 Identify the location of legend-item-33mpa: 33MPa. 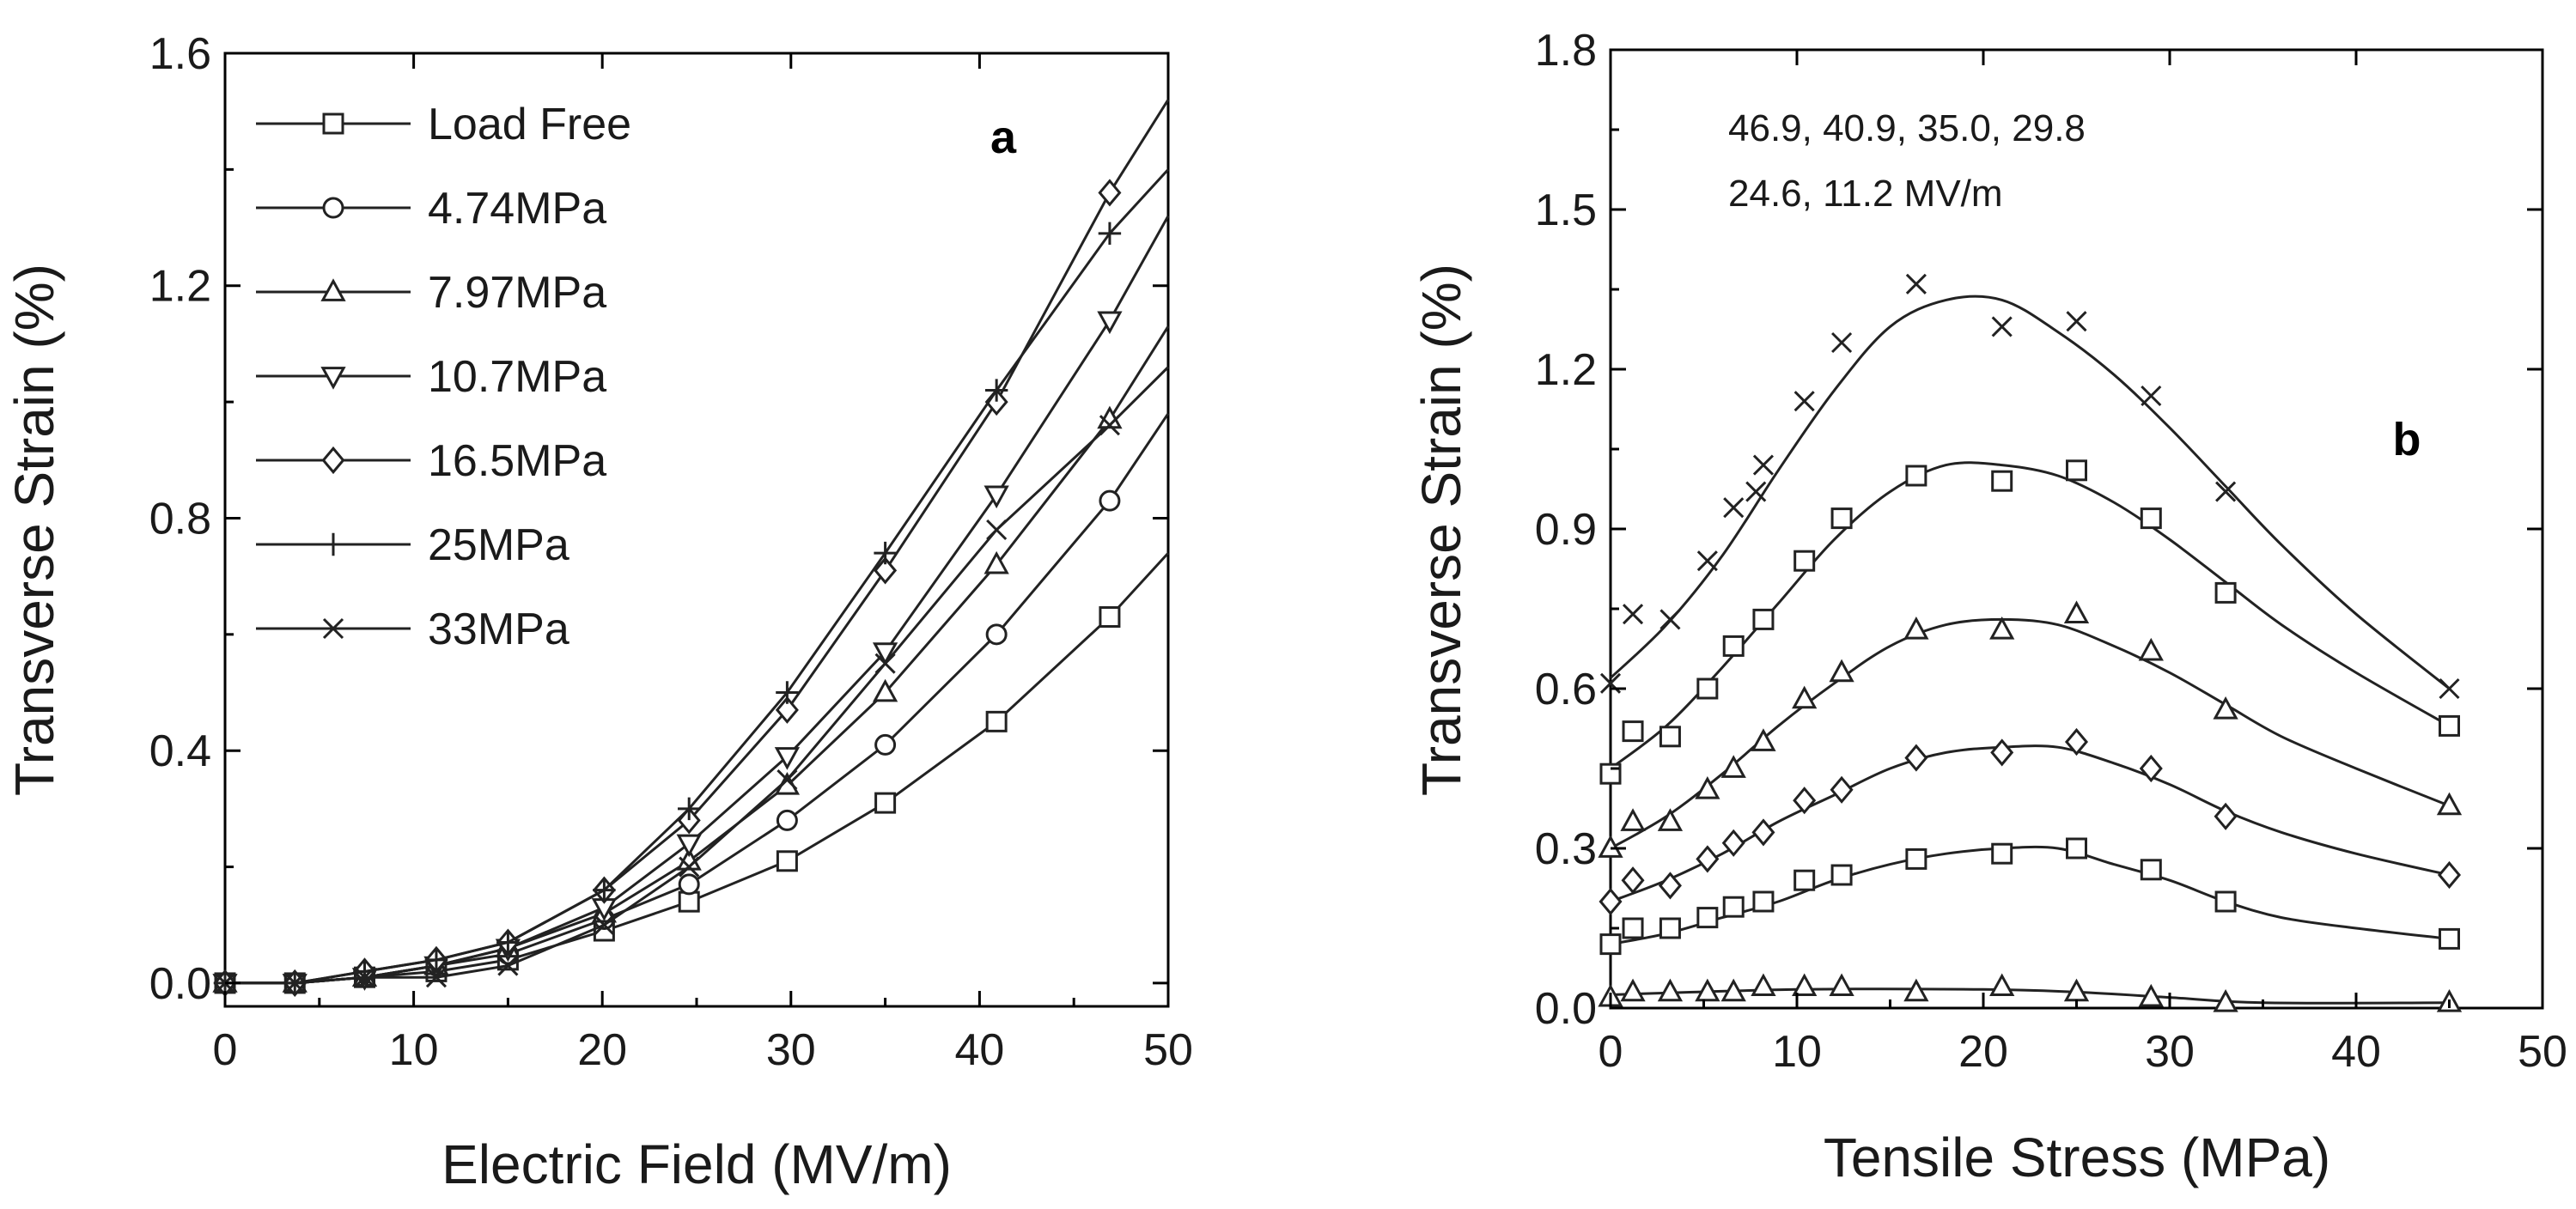
(412, 629).